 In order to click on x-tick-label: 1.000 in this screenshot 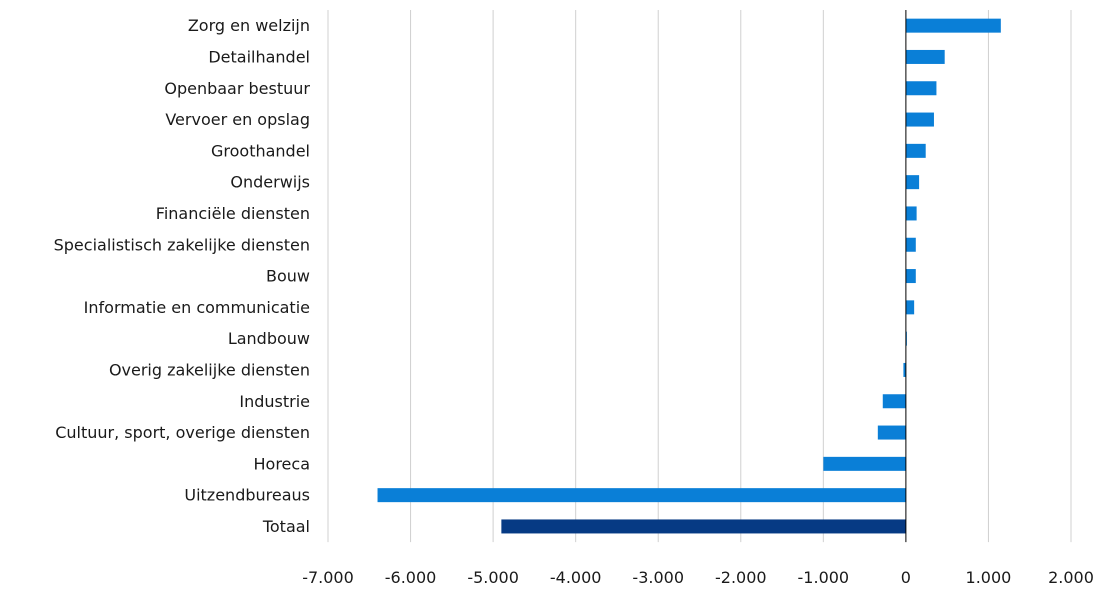, I will do `click(989, 577)`.